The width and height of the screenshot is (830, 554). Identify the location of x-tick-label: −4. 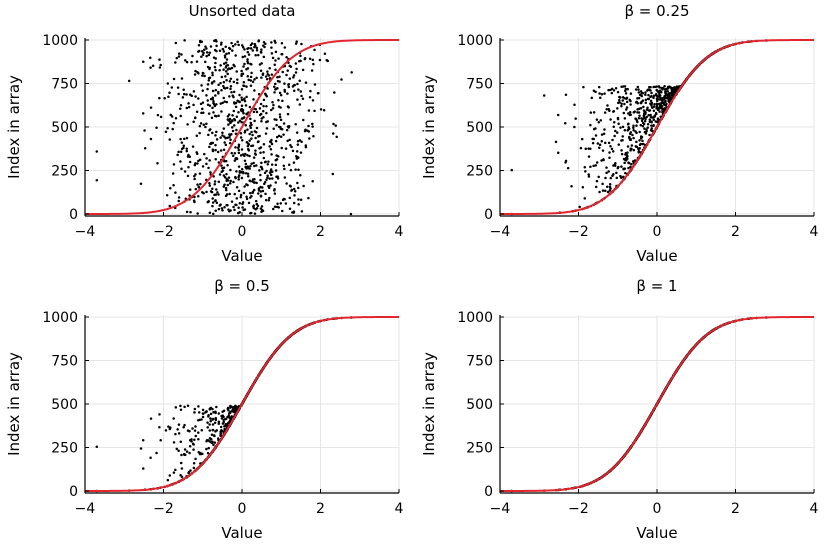
(500, 509).